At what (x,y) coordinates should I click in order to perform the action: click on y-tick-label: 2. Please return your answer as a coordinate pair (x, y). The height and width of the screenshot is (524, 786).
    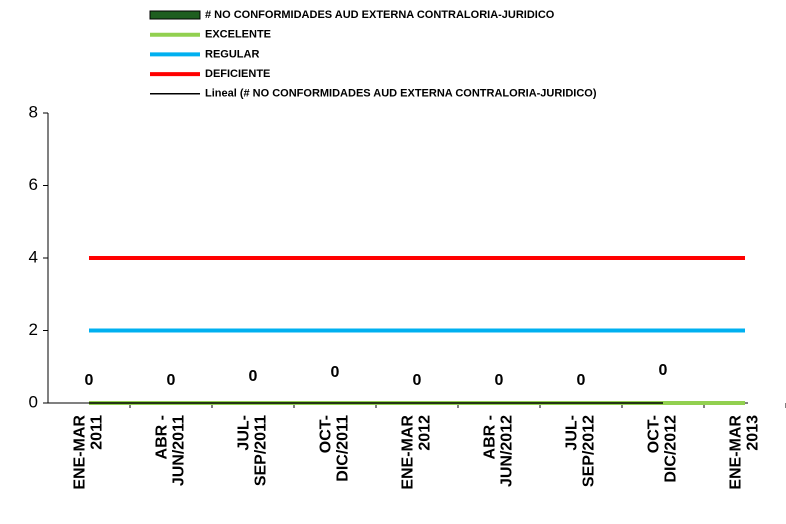
    Looking at the image, I should click on (33, 329).